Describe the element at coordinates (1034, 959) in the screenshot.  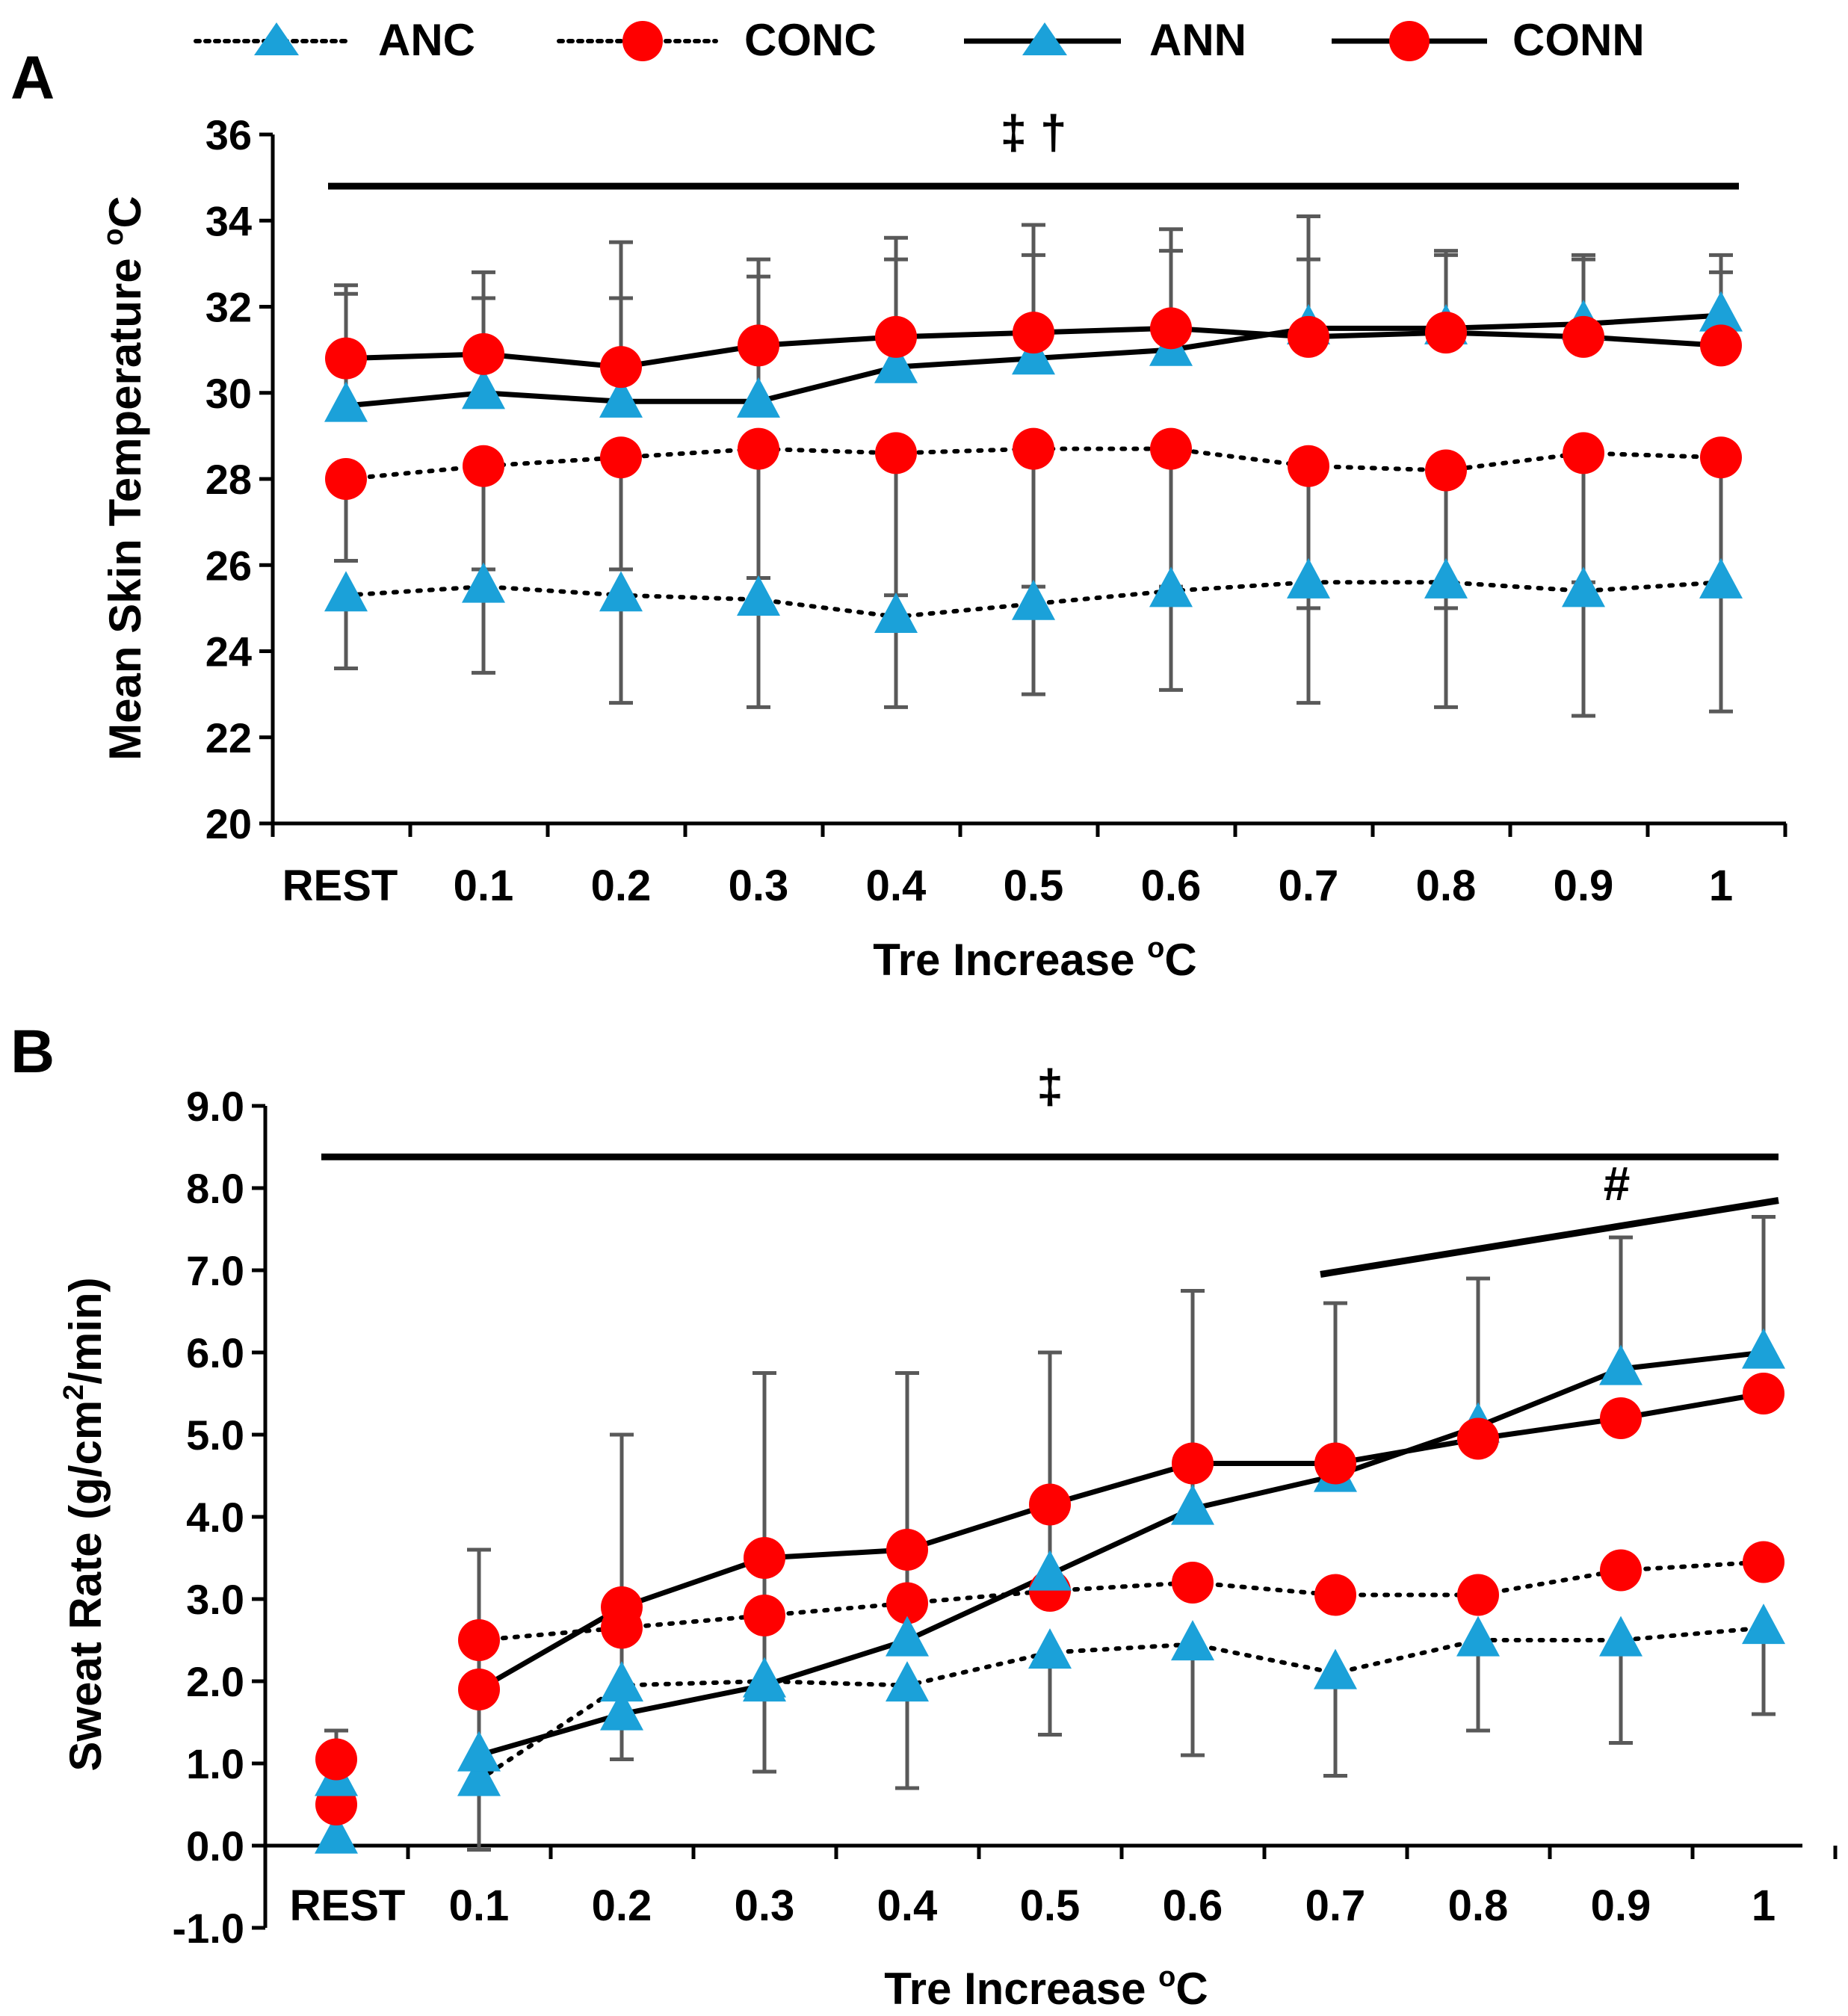
I see `panel-a-x-axis-title: Tre Increase oC` at that location.